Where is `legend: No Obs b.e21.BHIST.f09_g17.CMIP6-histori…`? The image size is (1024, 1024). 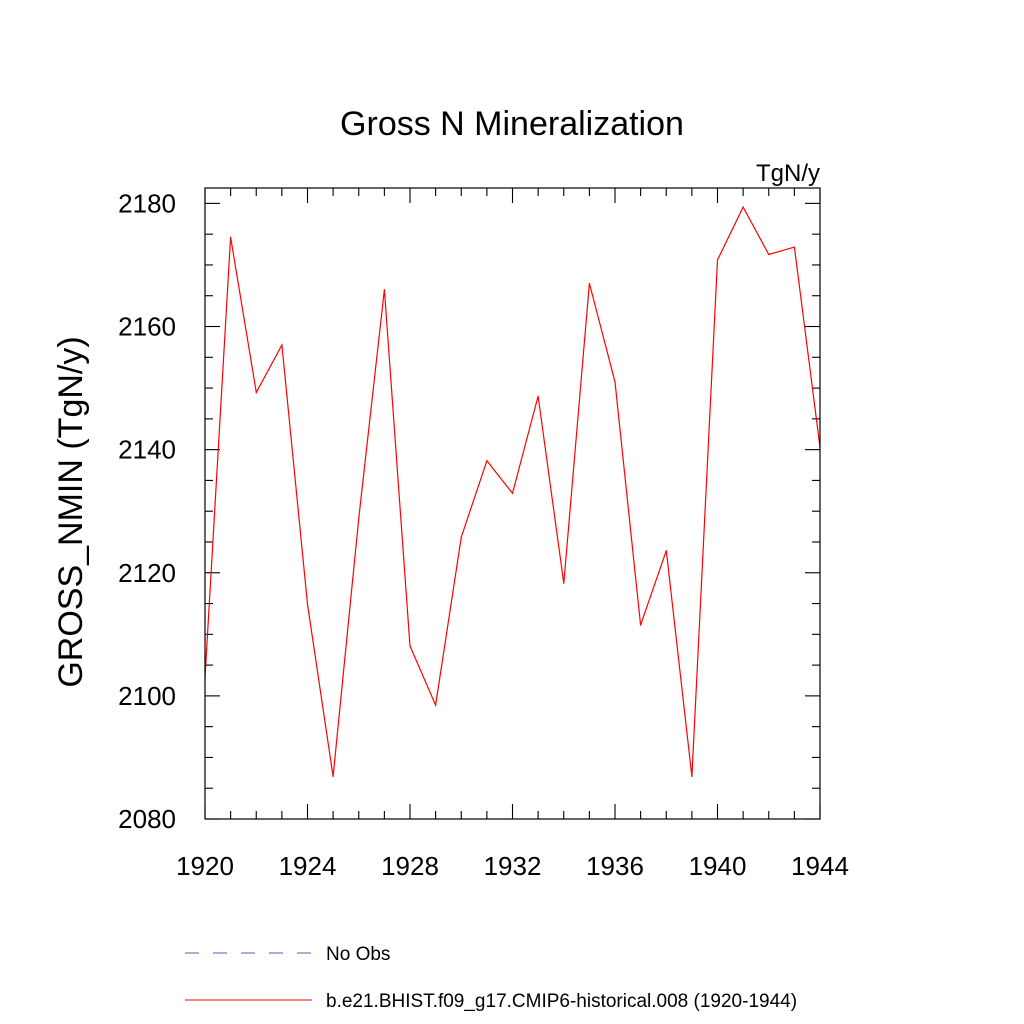 legend: No Obs b.e21.BHIST.f09_g17.CMIP6-histori… is located at coordinates (491, 978).